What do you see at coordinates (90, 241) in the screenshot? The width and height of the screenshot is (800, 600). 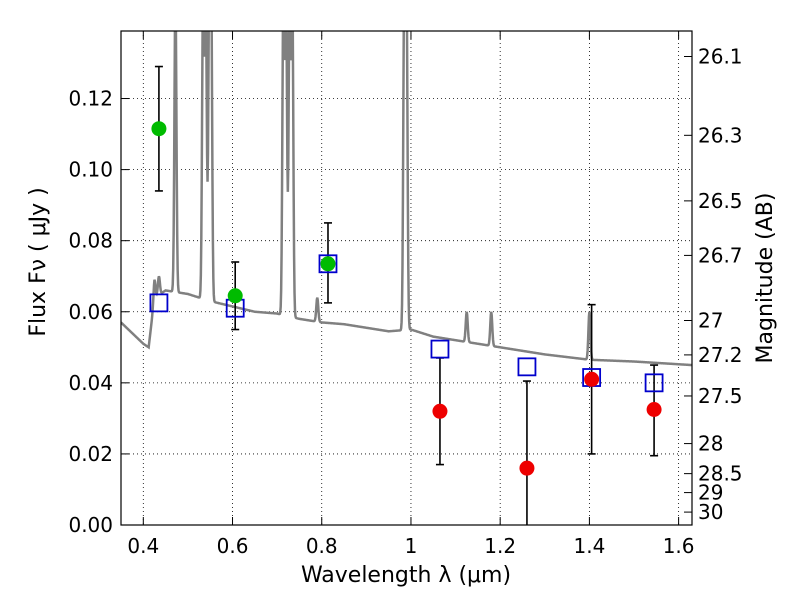 I see `y-tick-label: 0.08` at bounding box center [90, 241].